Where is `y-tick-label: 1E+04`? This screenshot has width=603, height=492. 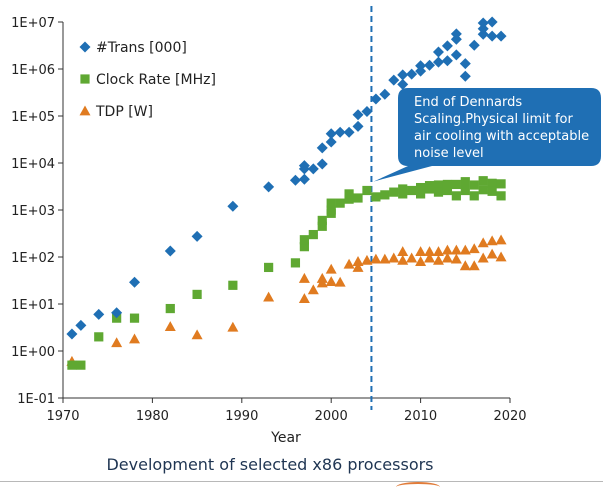 y-tick-label: 1E+04 is located at coordinates (33, 164).